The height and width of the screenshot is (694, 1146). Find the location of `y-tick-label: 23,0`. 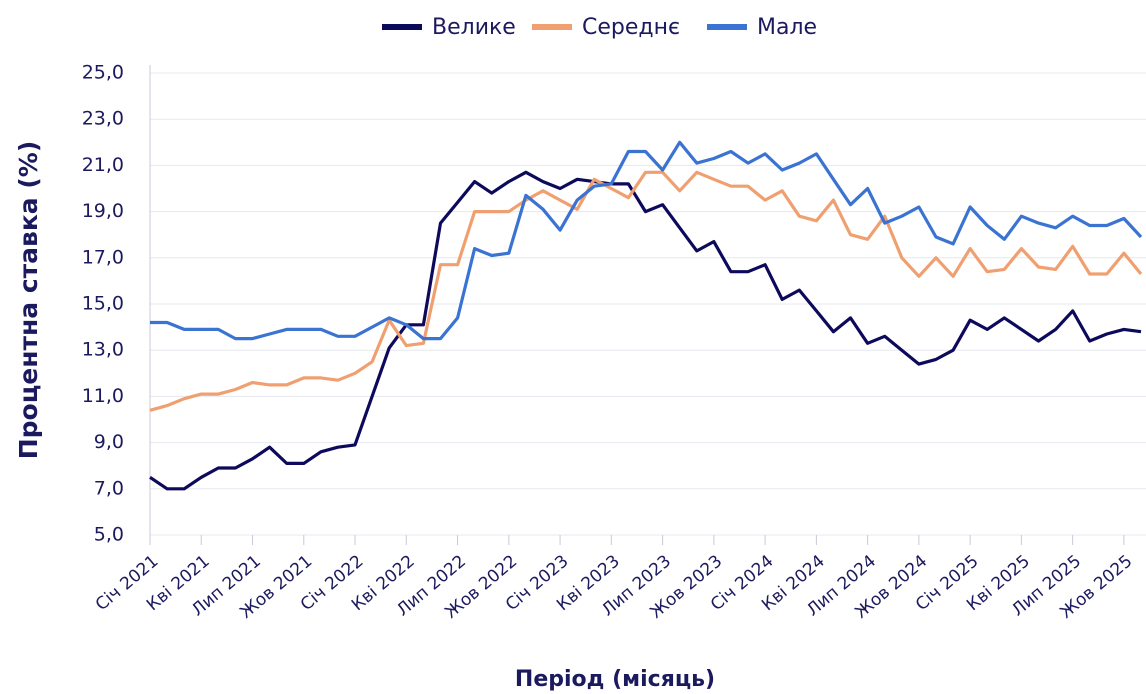

y-tick-label: 23,0 is located at coordinates (103, 119).